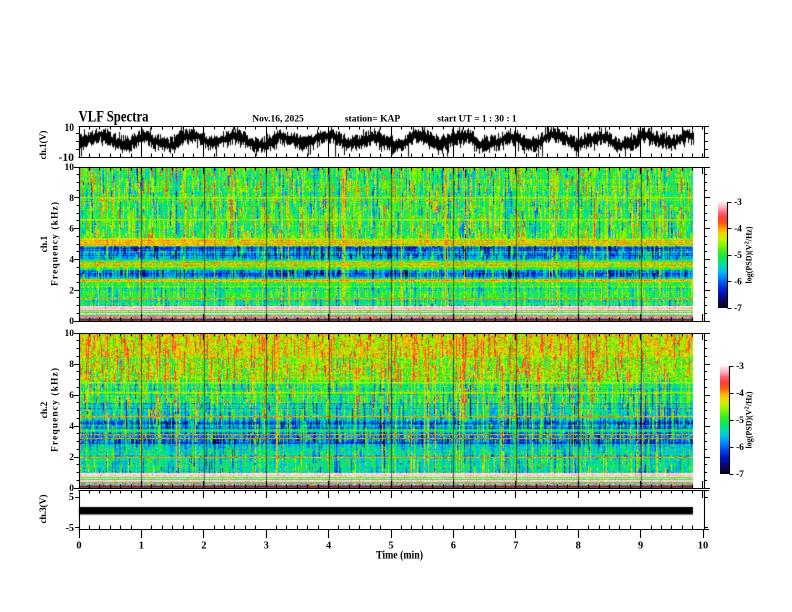 This screenshot has width=792, height=612. Describe the element at coordinates (372, 120) in the screenshot. I see `svg-text: station= KAP` at that location.